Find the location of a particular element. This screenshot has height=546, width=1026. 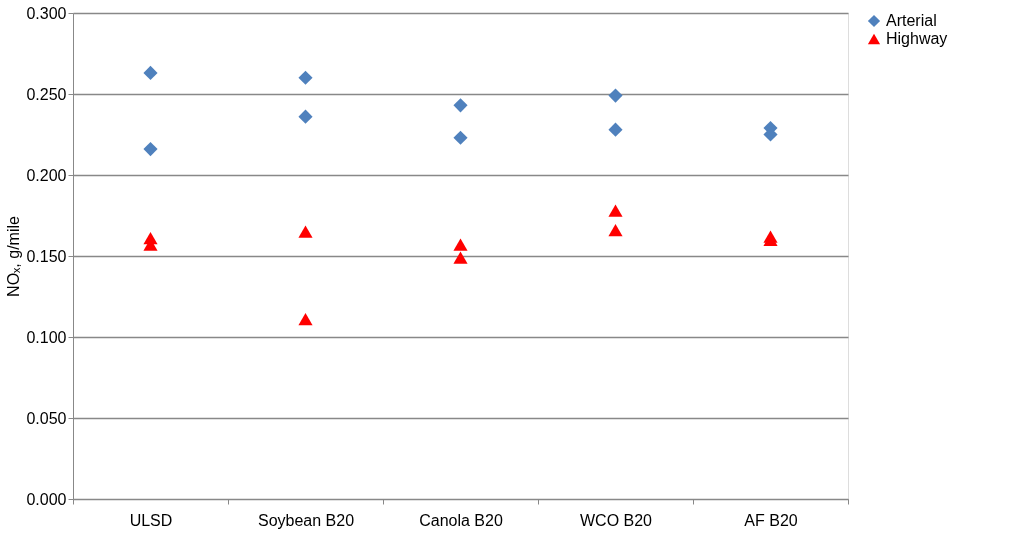

x-tick-label: Canola B20 is located at coordinates (461, 520).